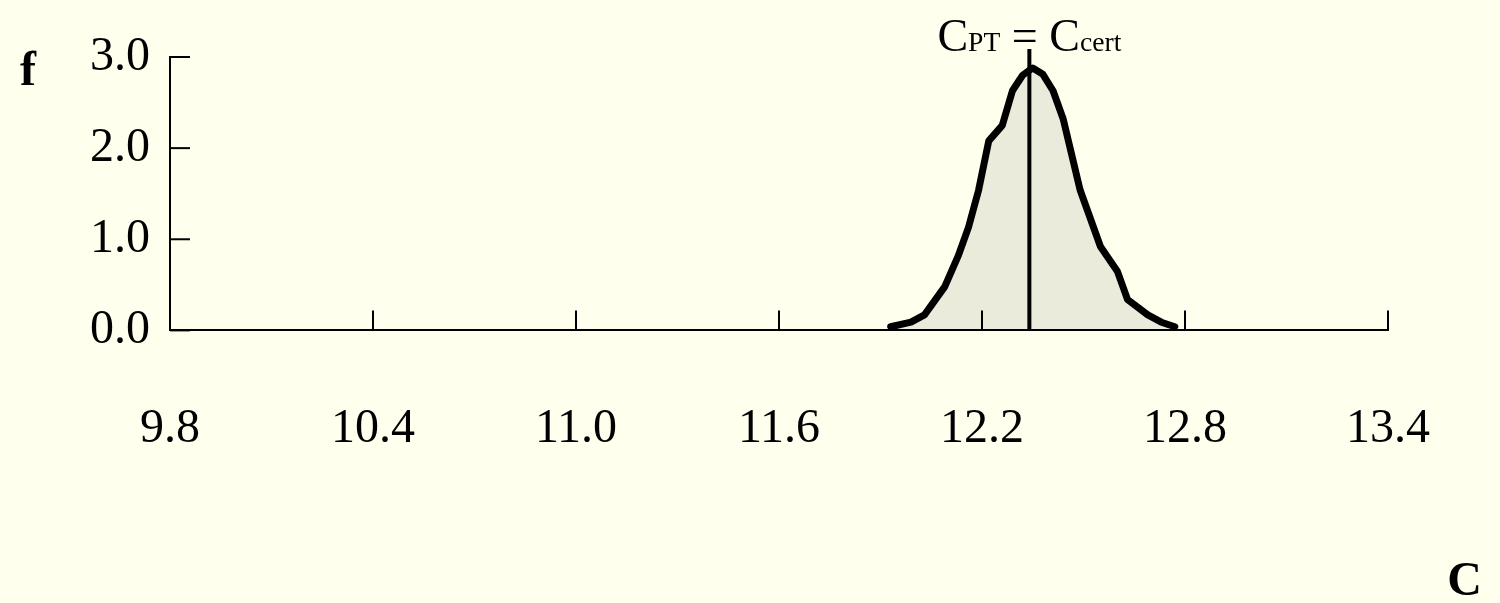  Describe the element at coordinates (576, 425) in the screenshot. I see `x-tick-label: 11.0` at that location.